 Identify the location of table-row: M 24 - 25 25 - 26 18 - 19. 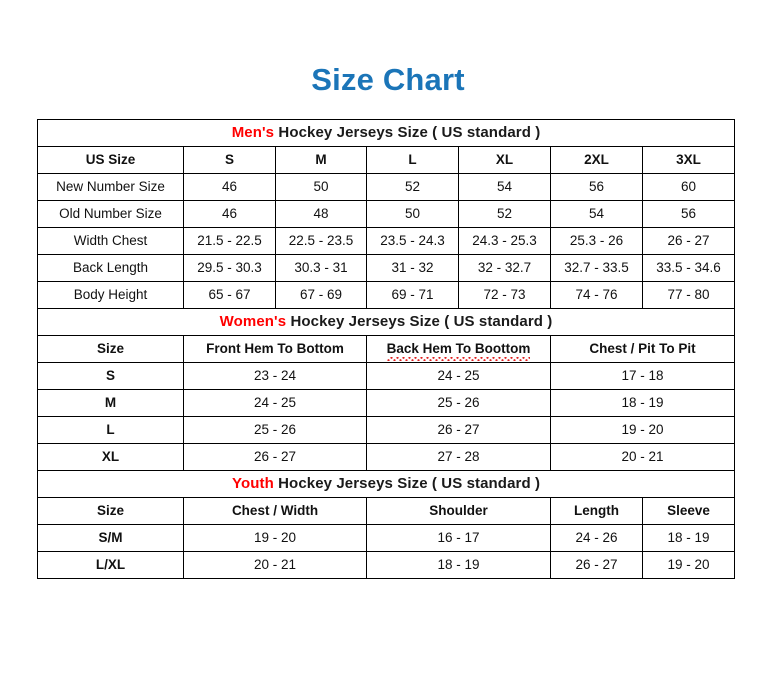
(386, 403).